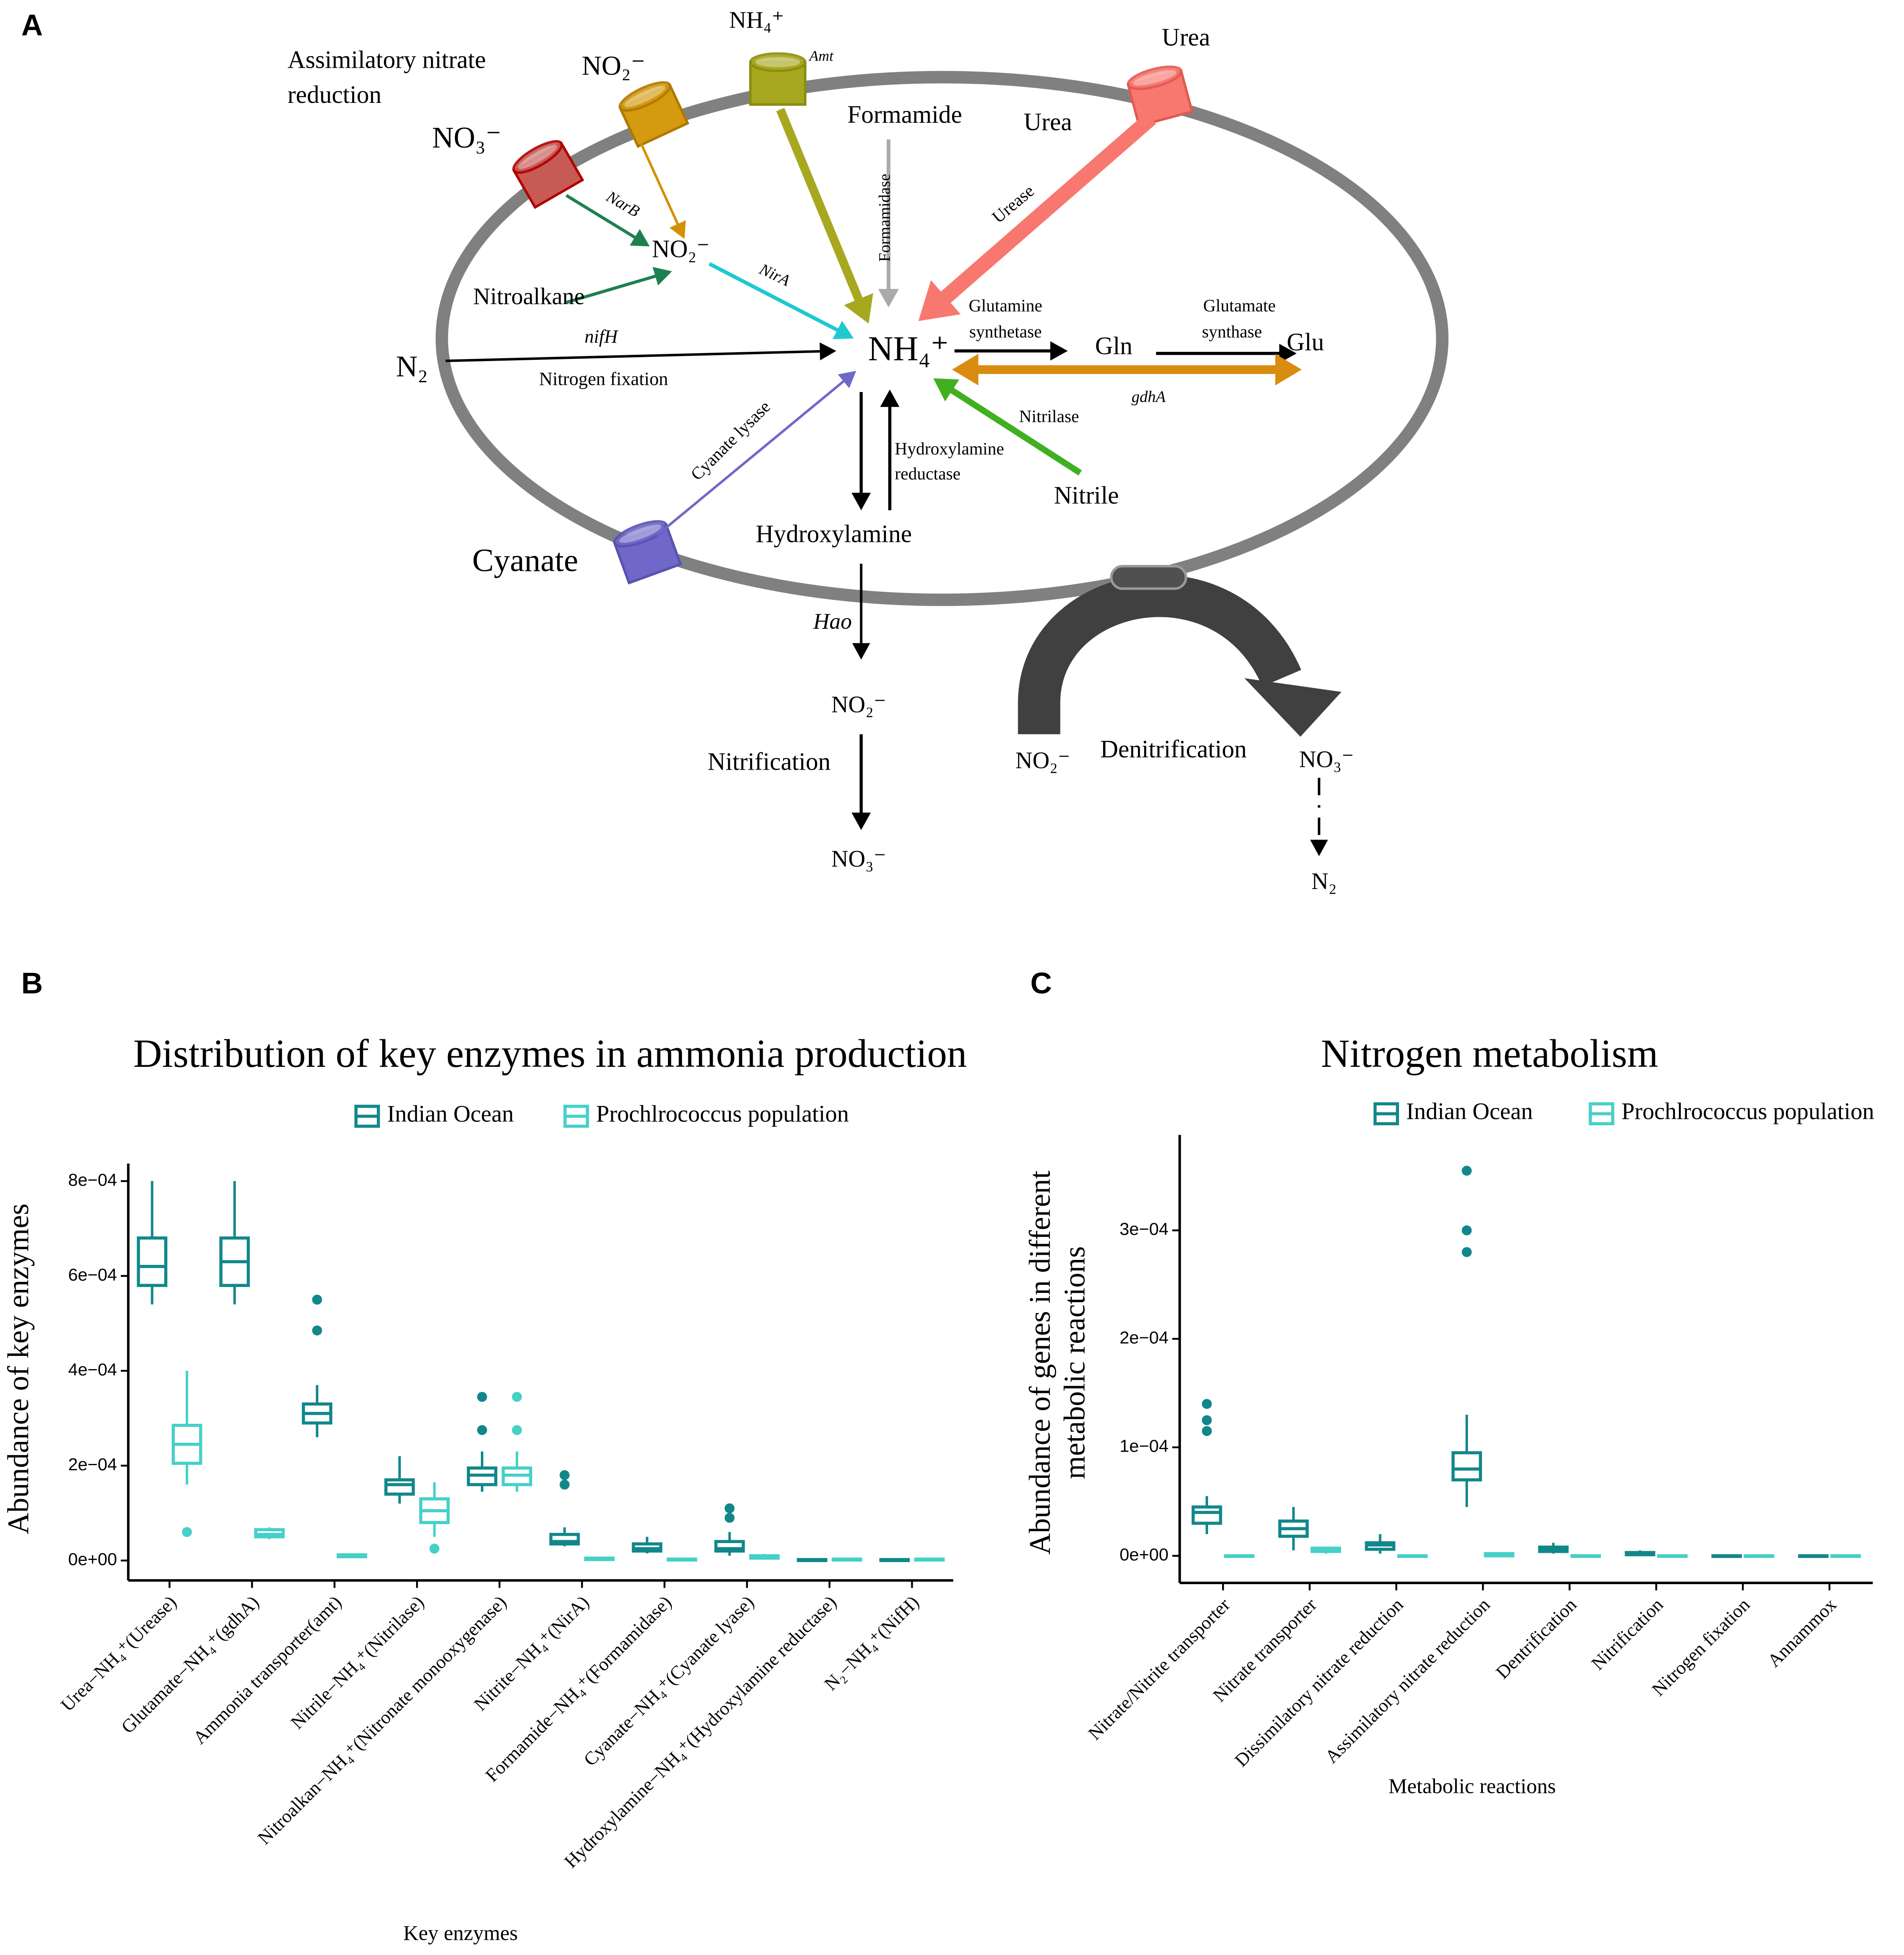 This screenshot has width=1904, height=1955. Describe the element at coordinates (1113, 346) in the screenshot. I see `diagram-label: Gln` at that location.